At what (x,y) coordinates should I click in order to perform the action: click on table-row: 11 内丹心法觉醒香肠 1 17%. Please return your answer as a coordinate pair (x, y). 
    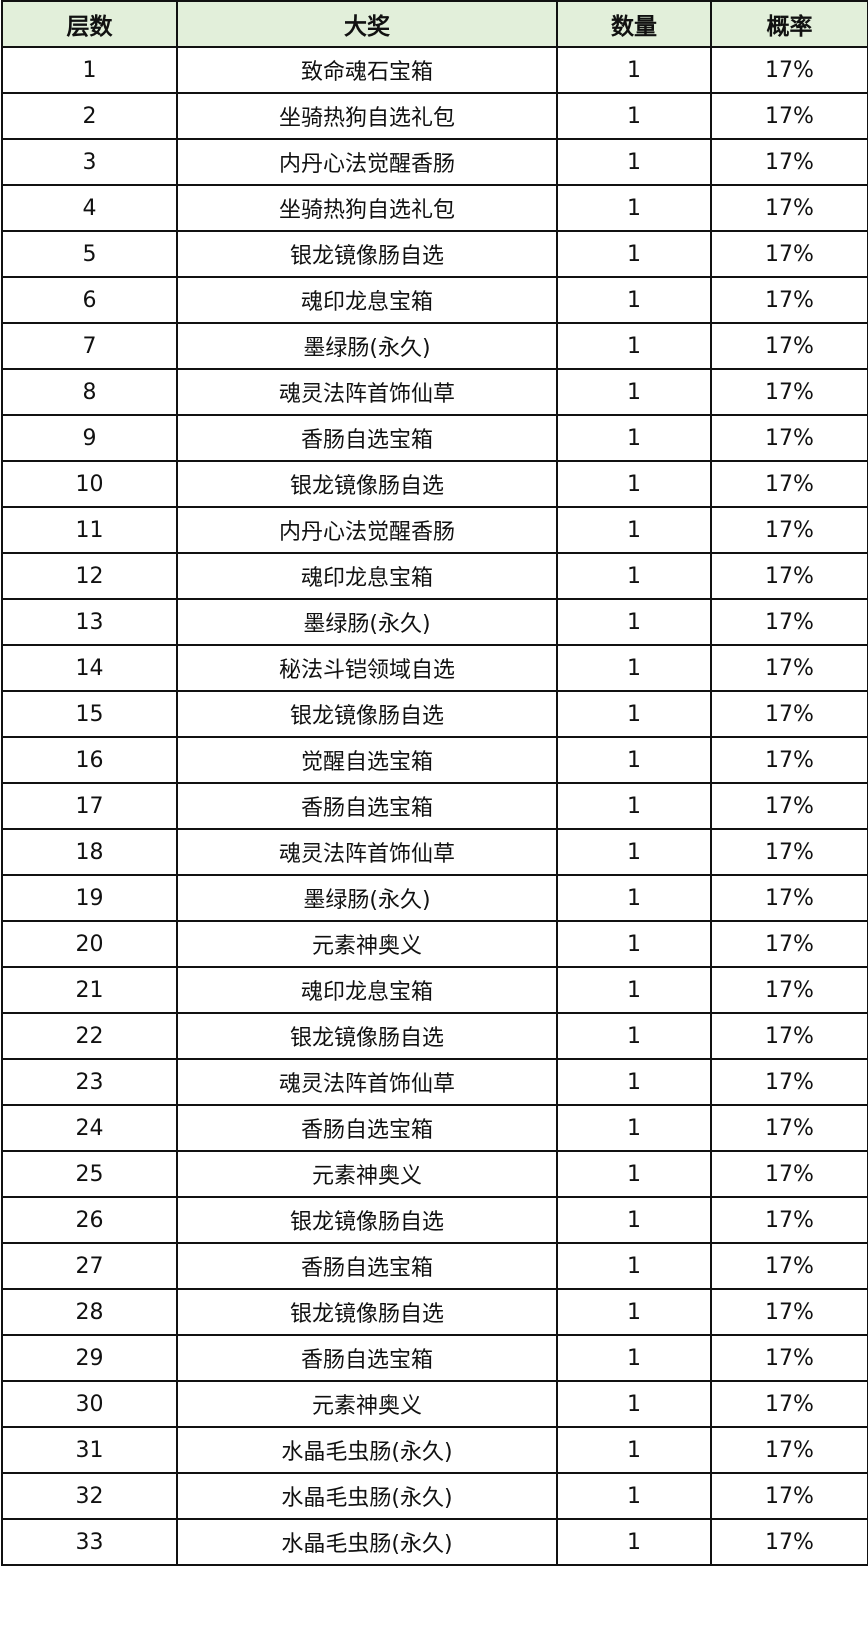
    Looking at the image, I should click on (434, 530).